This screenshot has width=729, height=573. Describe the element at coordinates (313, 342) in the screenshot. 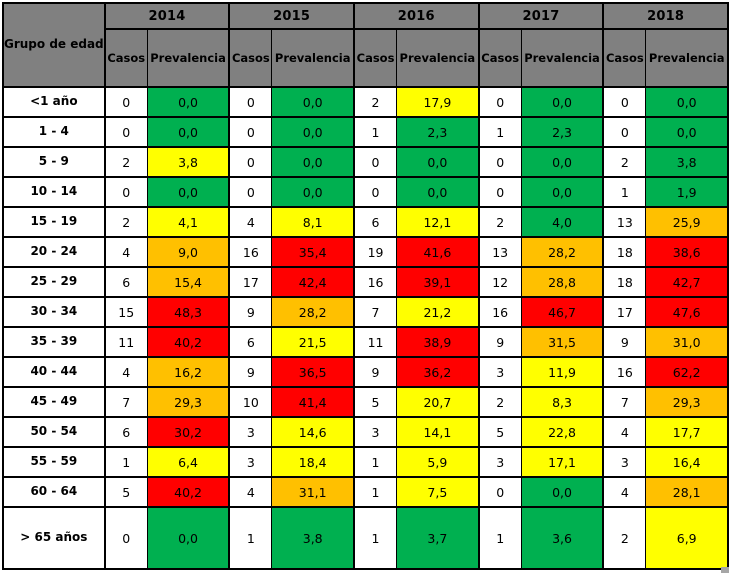

I see `prevalencia-cell: 21,5` at that location.